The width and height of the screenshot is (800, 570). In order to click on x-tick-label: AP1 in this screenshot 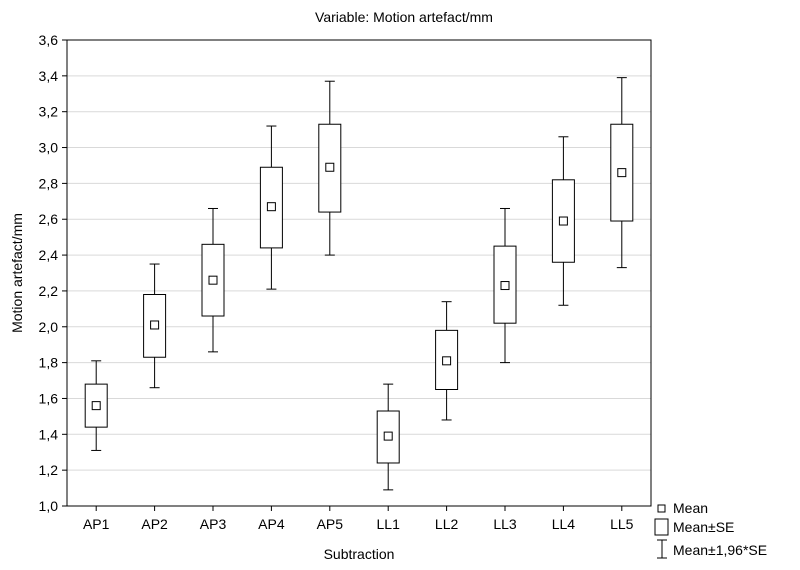, I will do `click(96, 524)`.